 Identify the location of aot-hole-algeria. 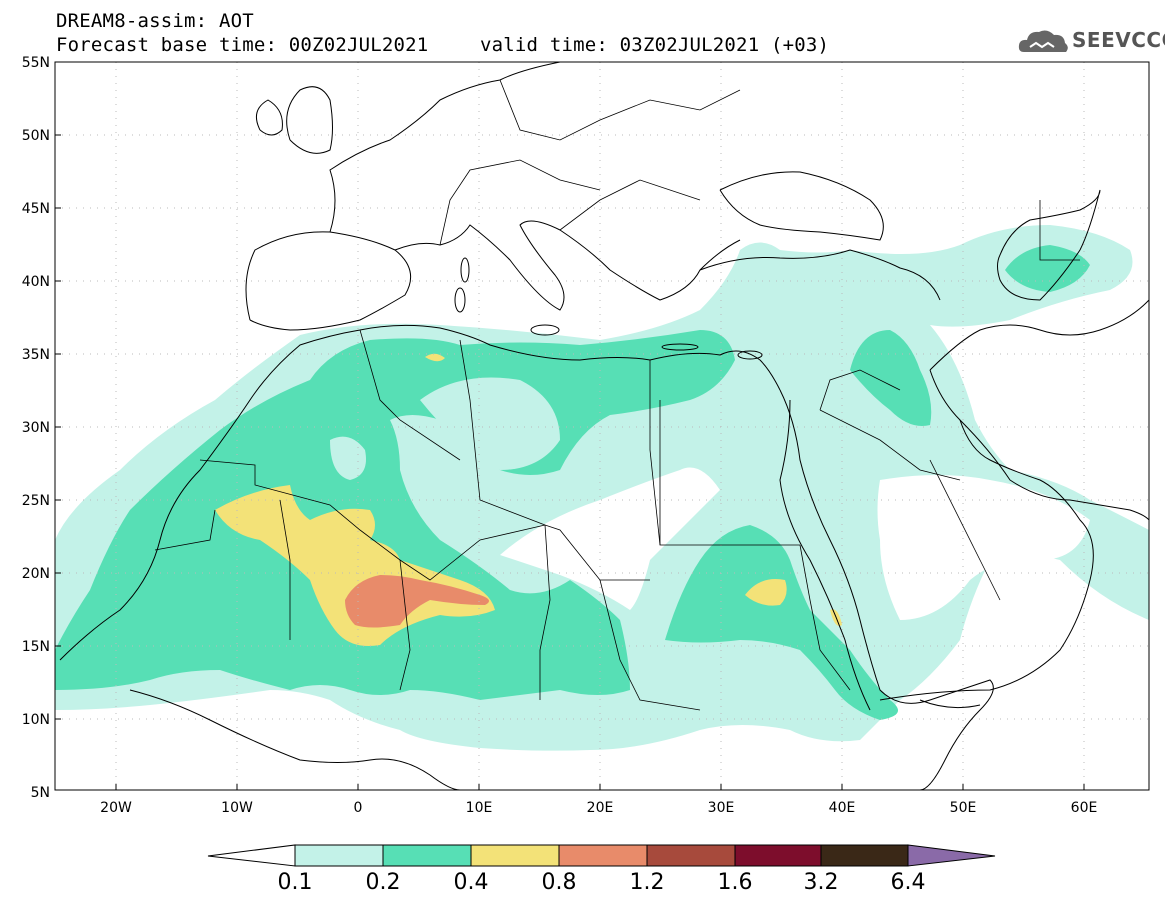
(348, 458).